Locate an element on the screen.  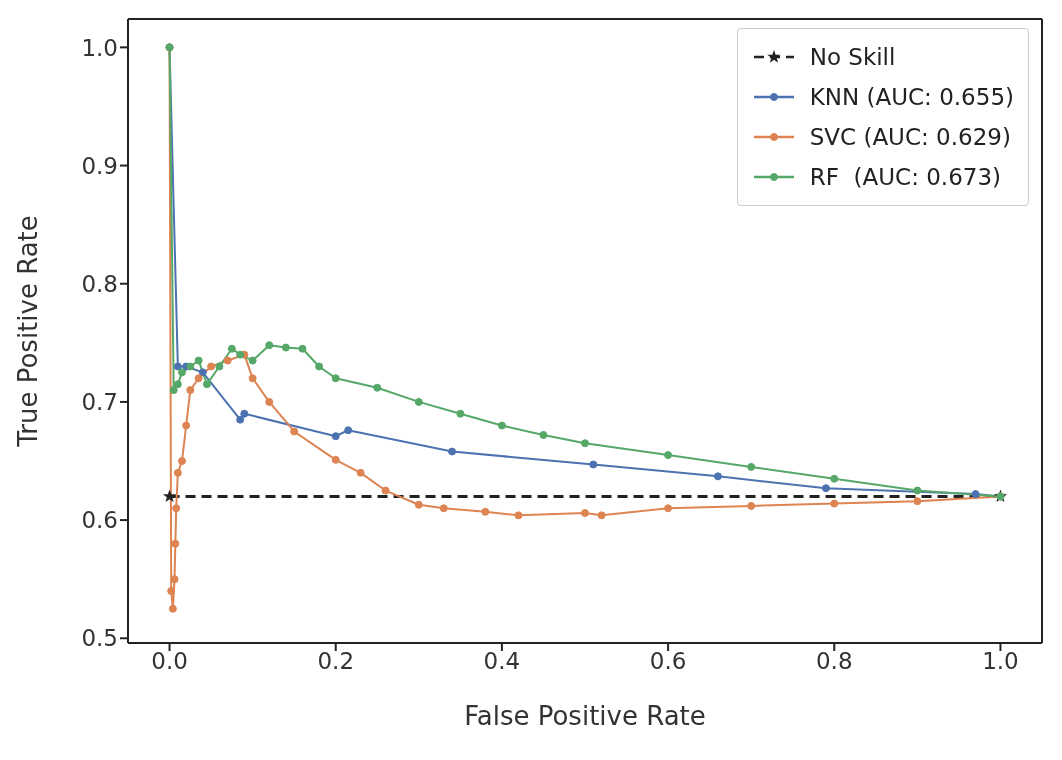
x-tick-label: 0.4 is located at coordinates (502, 661).